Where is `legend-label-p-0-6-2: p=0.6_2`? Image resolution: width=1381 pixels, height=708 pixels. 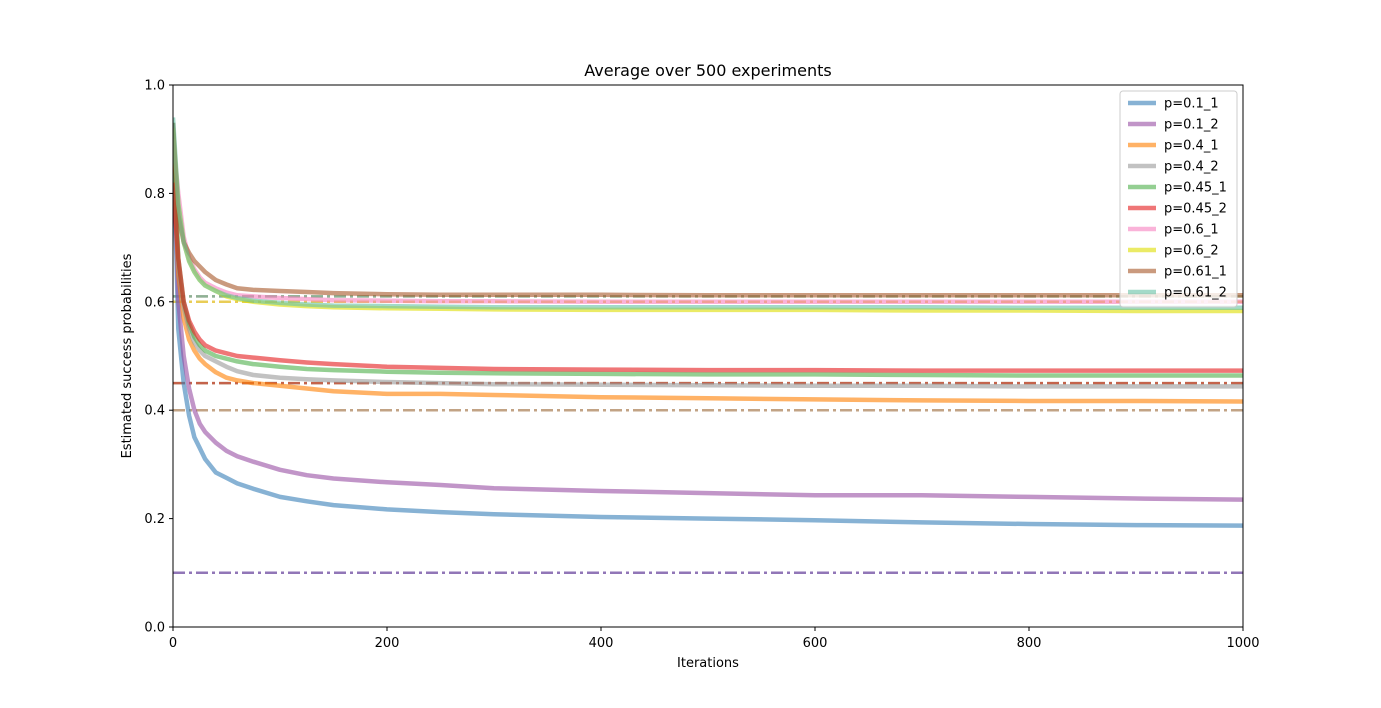 legend-label-p-0-6-2: p=0.6_2 is located at coordinates (1191, 251).